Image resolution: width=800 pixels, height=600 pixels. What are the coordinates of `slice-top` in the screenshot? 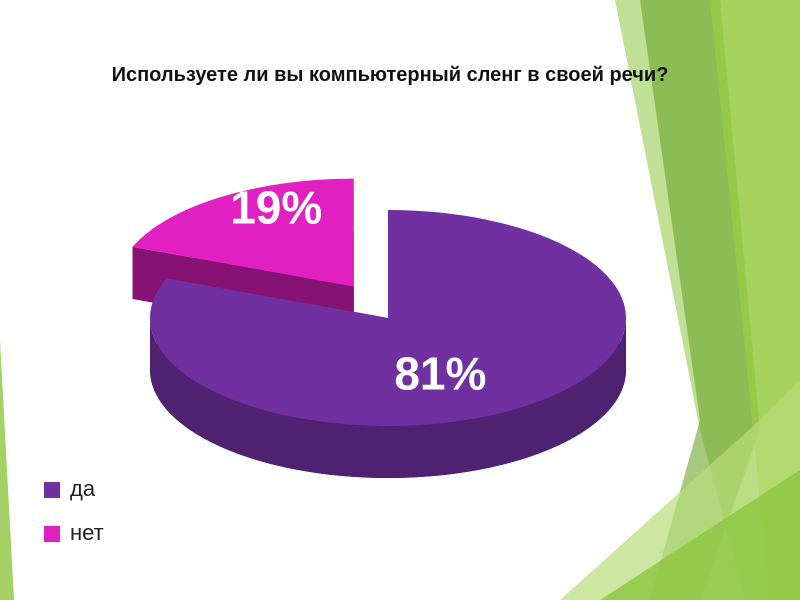 It's located at (243, 232).